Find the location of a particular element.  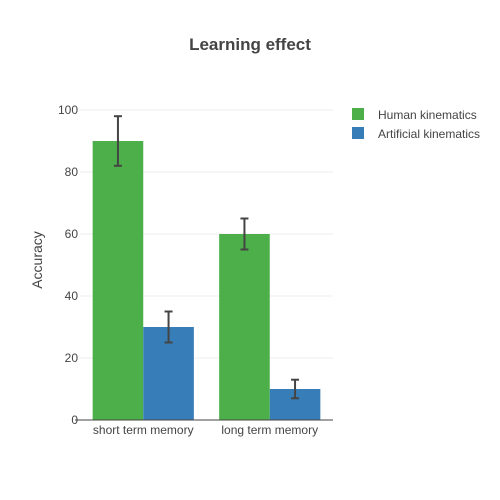

legend-label: Artificial kinematics is located at coordinates (429, 134).